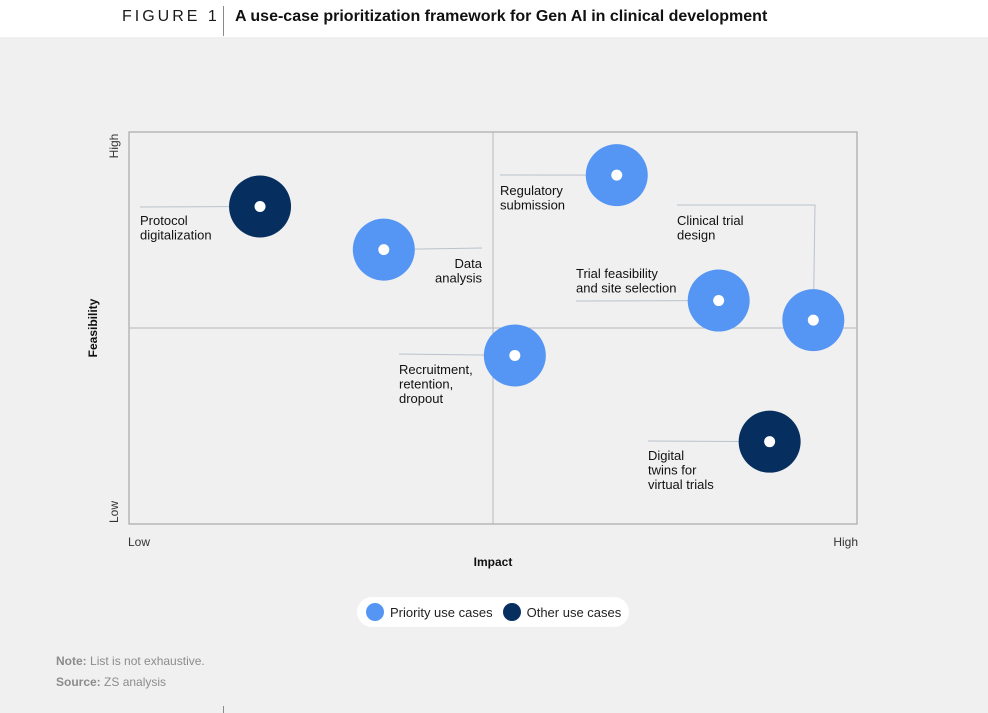  What do you see at coordinates (770, 442) in the screenshot?
I see `point-center-digital-twins-for-virtual-trials` at bounding box center [770, 442].